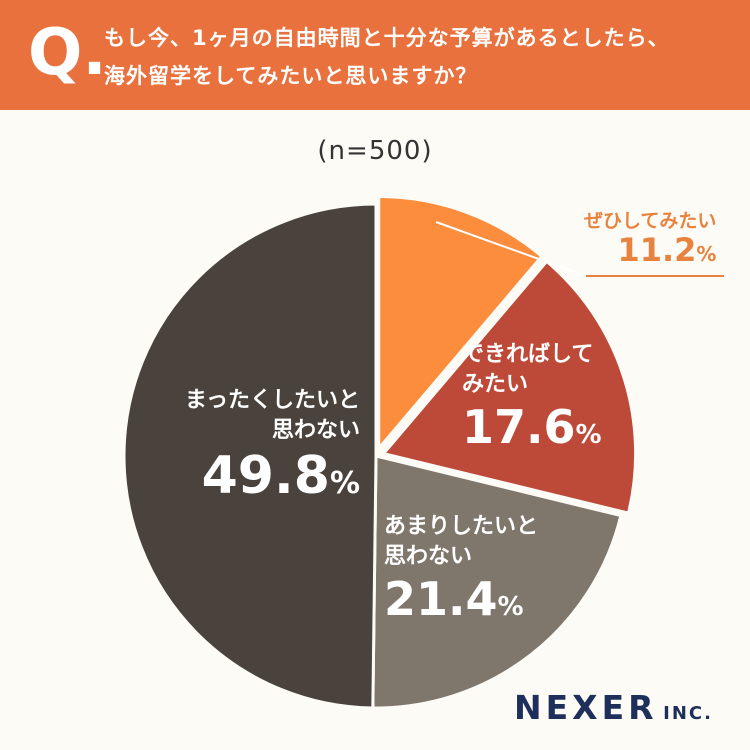 The height and width of the screenshot is (750, 750). I want to click on slice-label-not-really-line2: 思わない, so click(428, 556).